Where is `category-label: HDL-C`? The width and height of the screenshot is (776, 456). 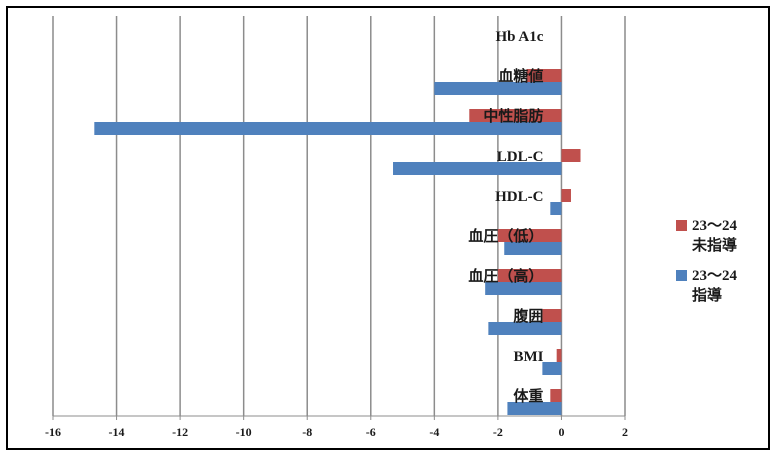 category-label: HDL-C is located at coordinates (519, 197).